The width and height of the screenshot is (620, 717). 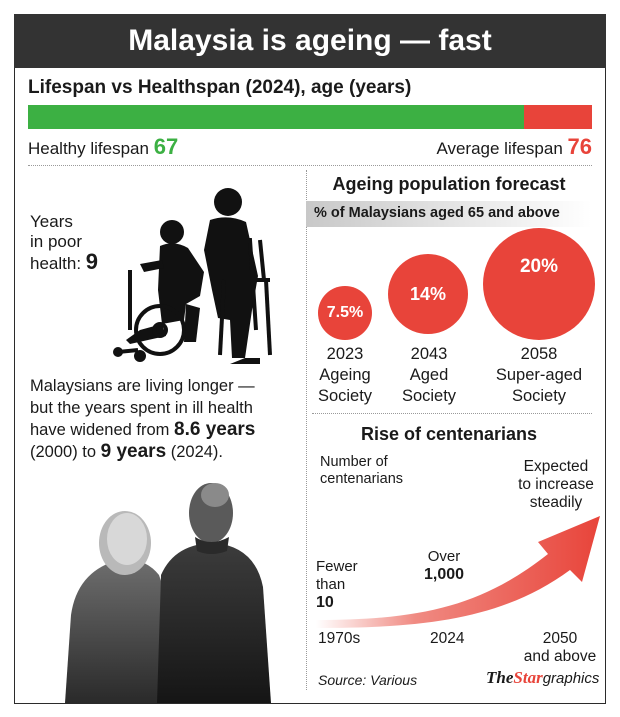 What do you see at coordinates (539, 284) in the screenshot?
I see `circle-2058: 20%` at bounding box center [539, 284].